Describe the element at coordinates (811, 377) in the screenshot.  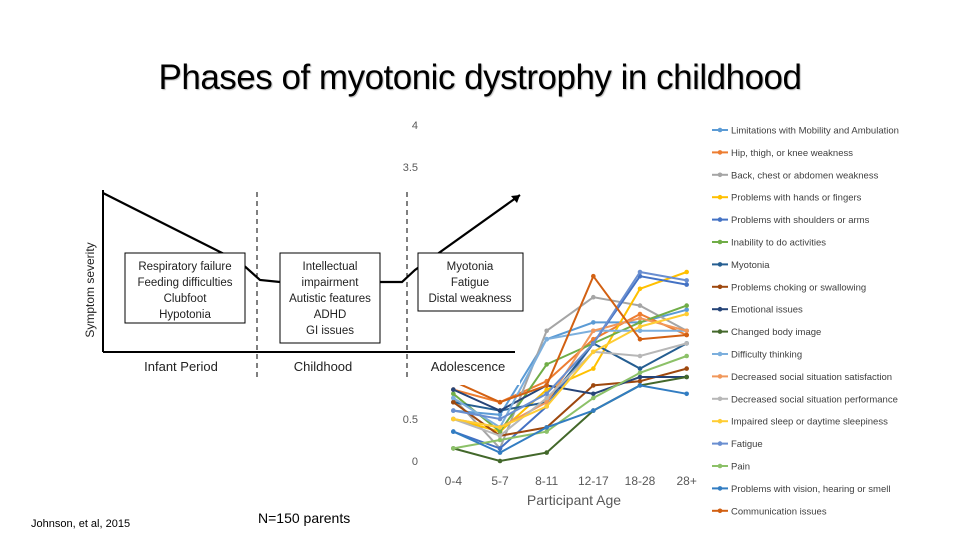
I see `legend-label: Decreased social situation satisfaction` at that location.